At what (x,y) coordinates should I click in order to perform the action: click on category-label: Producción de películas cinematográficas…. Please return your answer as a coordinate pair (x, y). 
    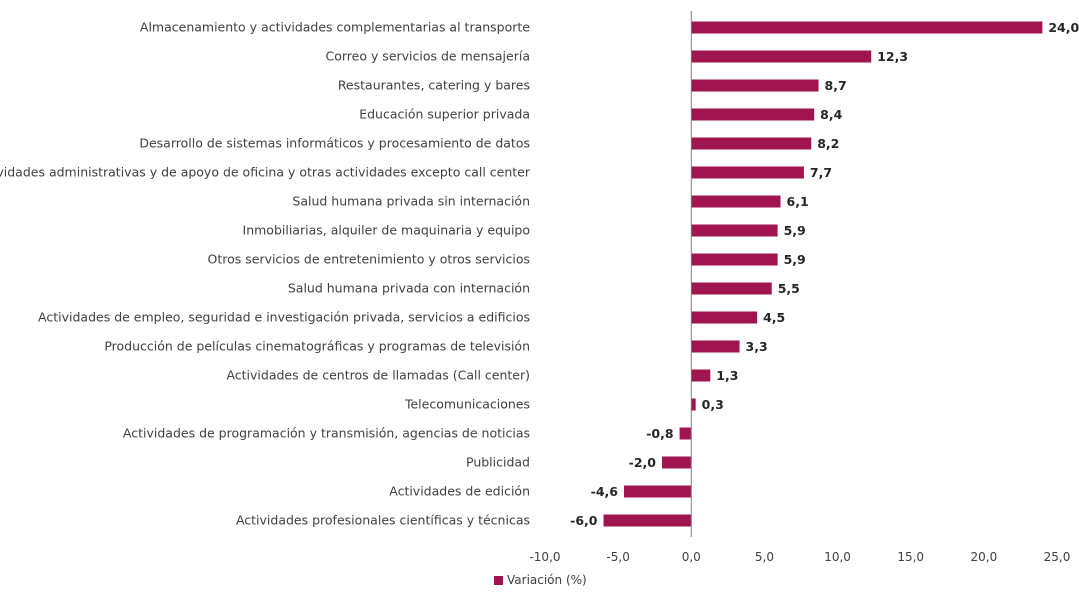
    Looking at the image, I should click on (317, 346).